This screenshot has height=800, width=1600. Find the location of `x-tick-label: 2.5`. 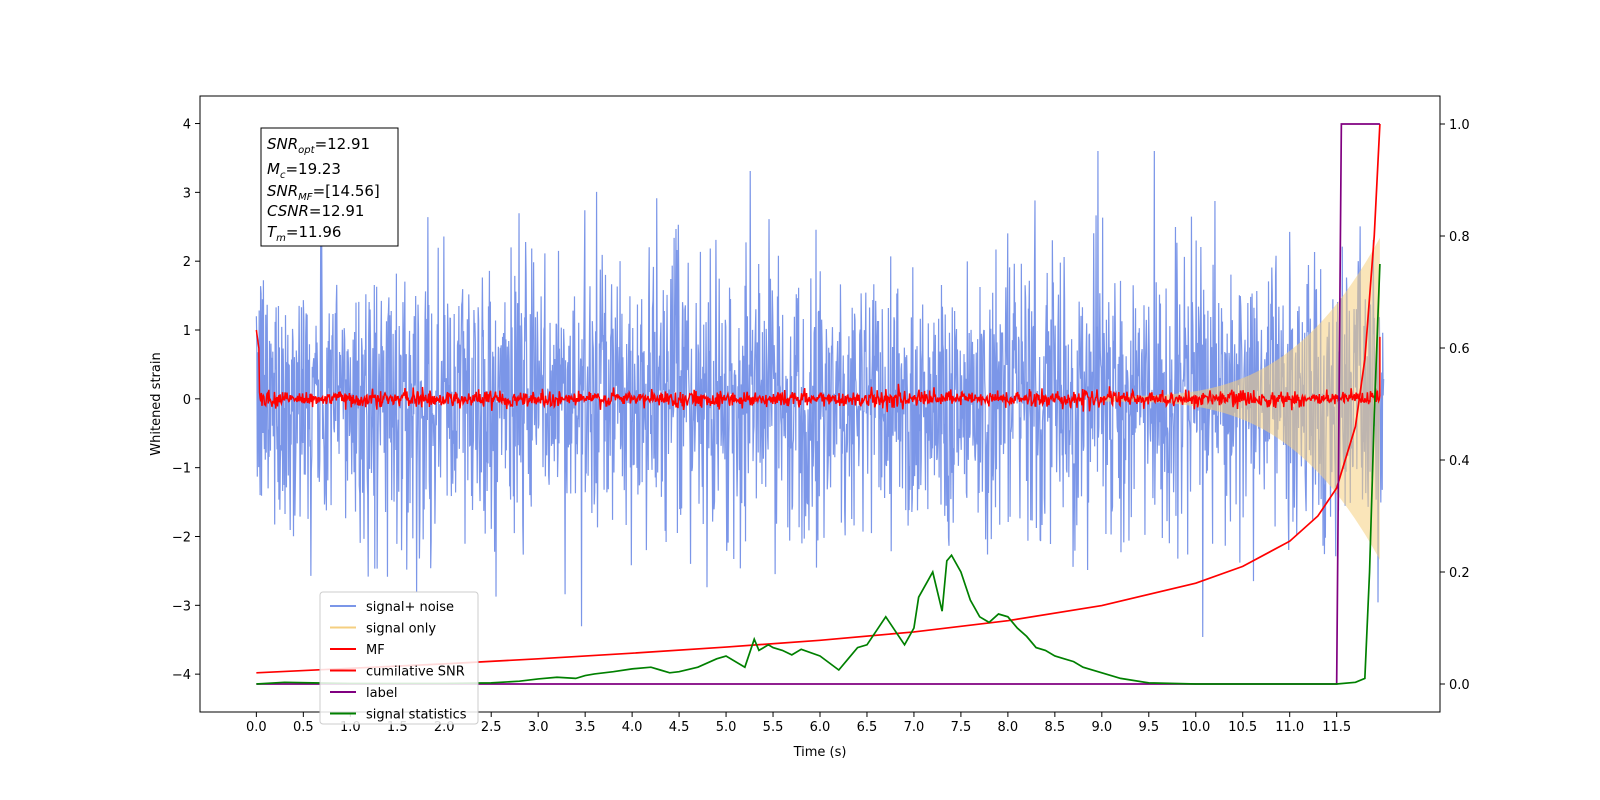

x-tick-label: 2.5 is located at coordinates (491, 727).